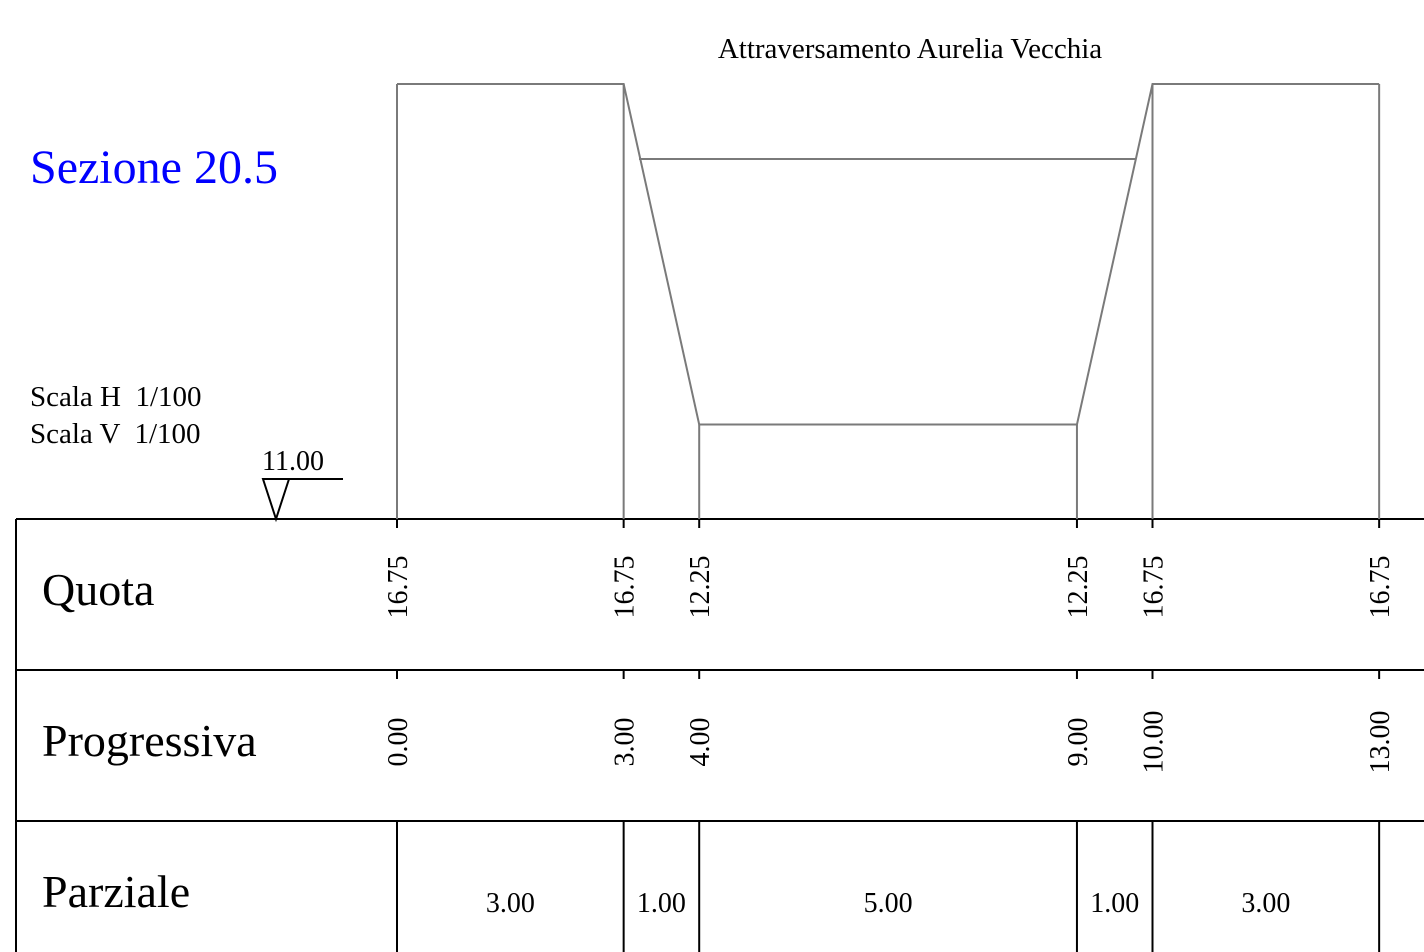 The height and width of the screenshot is (952, 1424). What do you see at coordinates (302, 500) in the screenshot?
I see `datum-symbol` at bounding box center [302, 500].